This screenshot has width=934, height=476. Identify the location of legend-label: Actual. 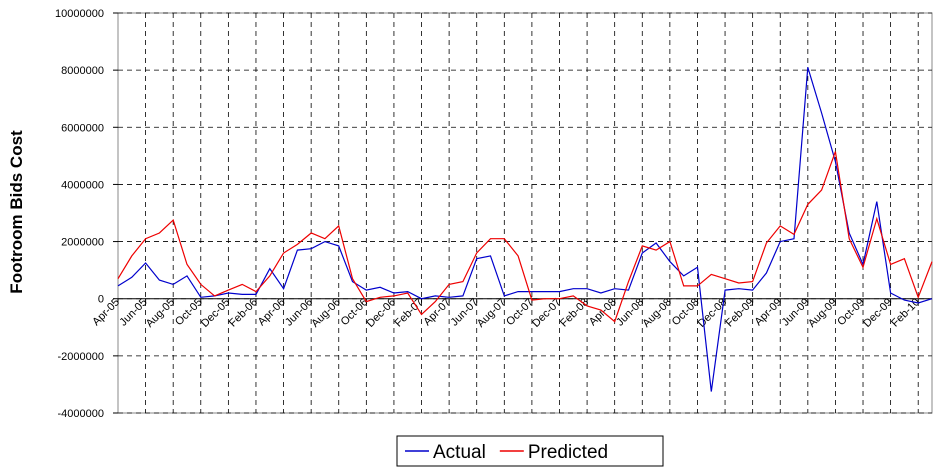
(459, 452).